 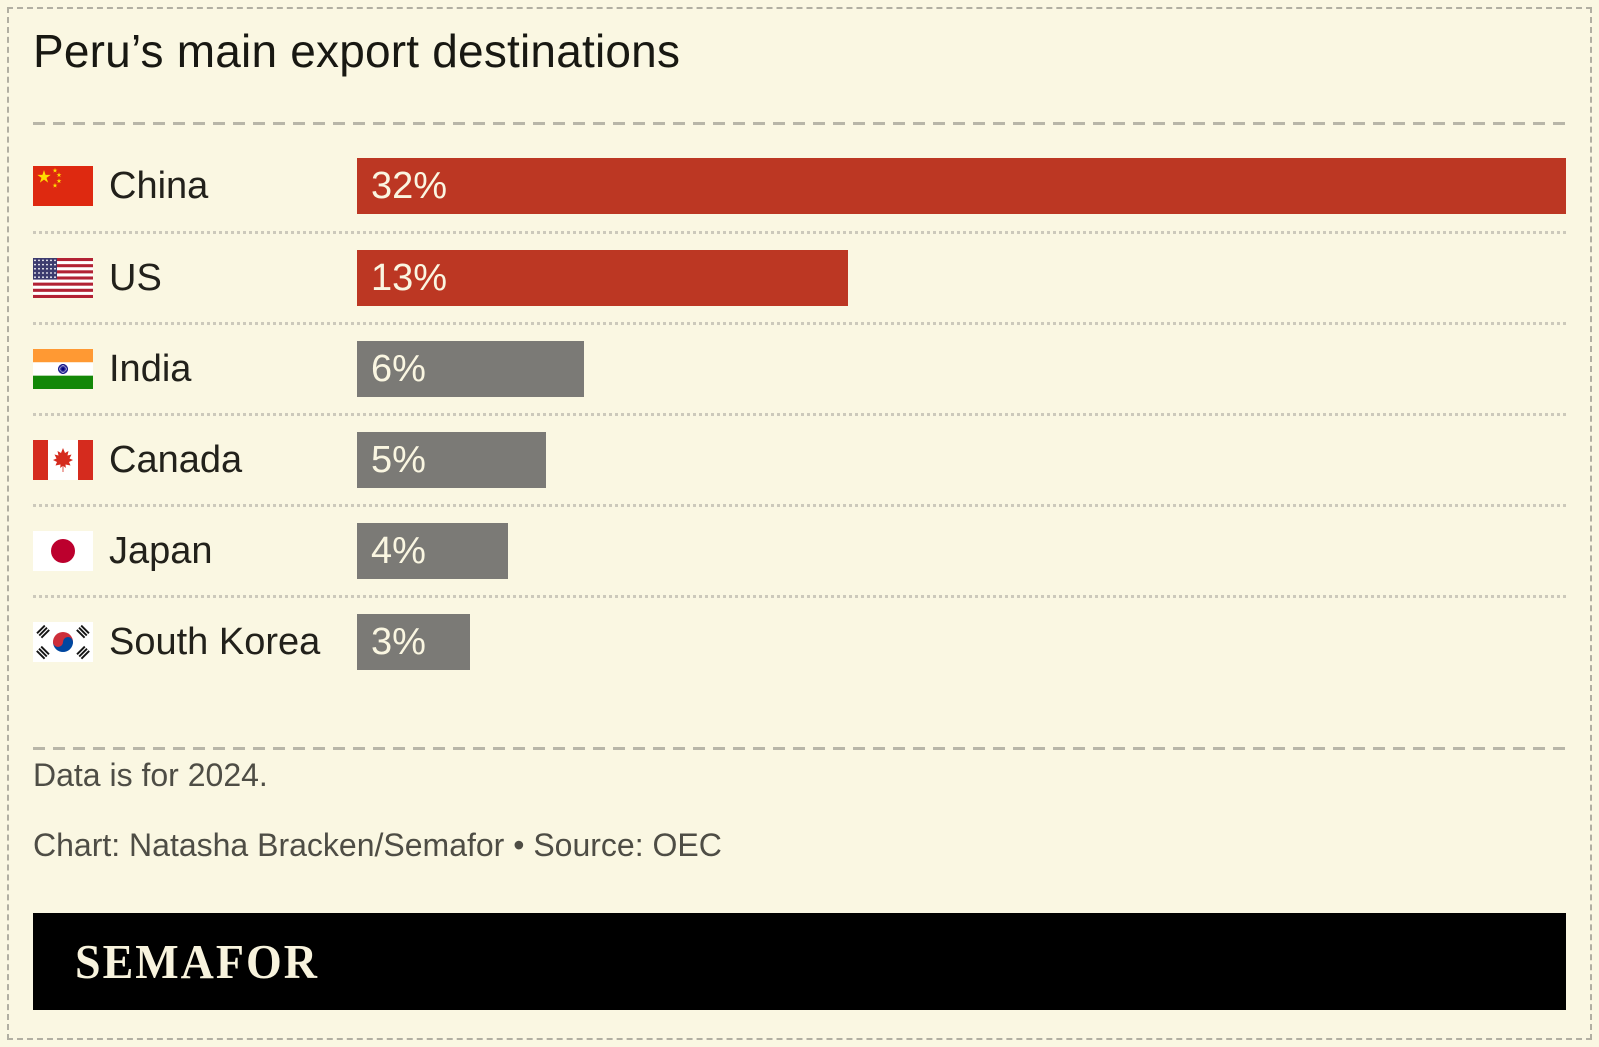 What do you see at coordinates (470, 369) in the screenshot?
I see `bar: 6%` at bounding box center [470, 369].